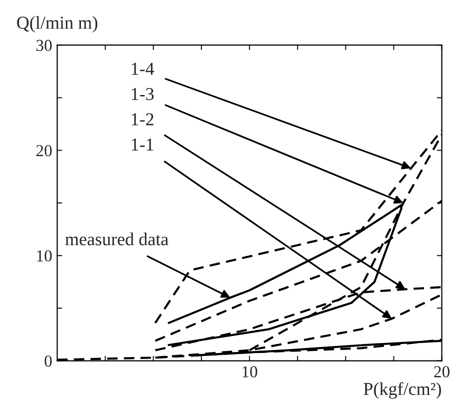 The height and width of the screenshot is (410, 469). What do you see at coordinates (44, 256) in the screenshot?
I see `y-tick-label: 10` at bounding box center [44, 256].